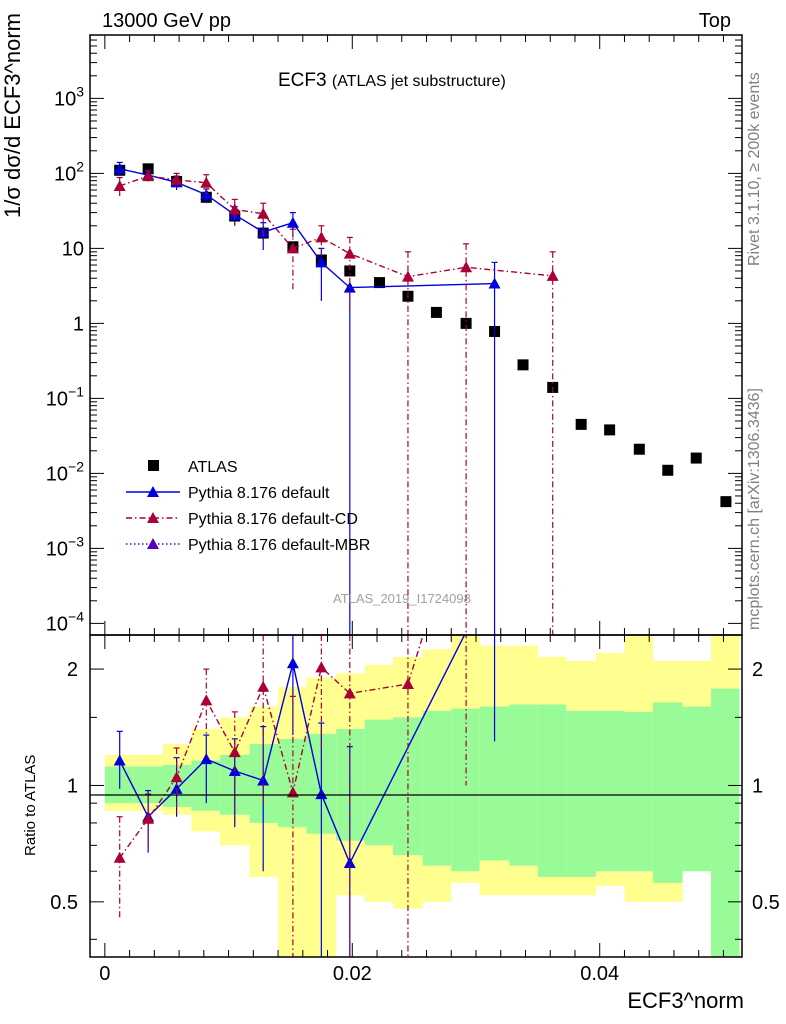 This screenshot has width=786, height=1024. Describe the element at coordinates (685, 1000) in the screenshot. I see `x-axis-label: ECF3^norm` at that location.